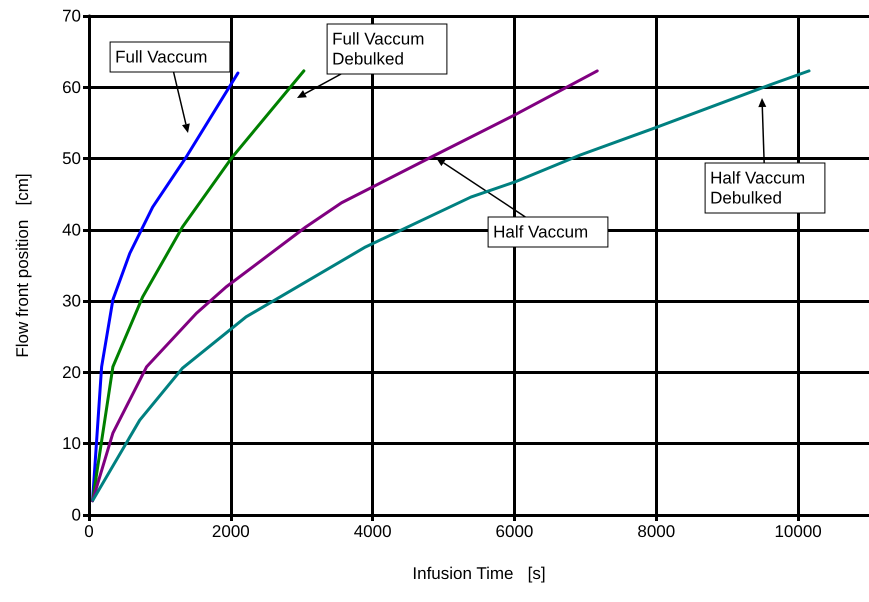 This screenshot has height=602, width=869. What do you see at coordinates (479, 573) in the screenshot?
I see `x-axis-title: Infusion Time [s]` at bounding box center [479, 573].